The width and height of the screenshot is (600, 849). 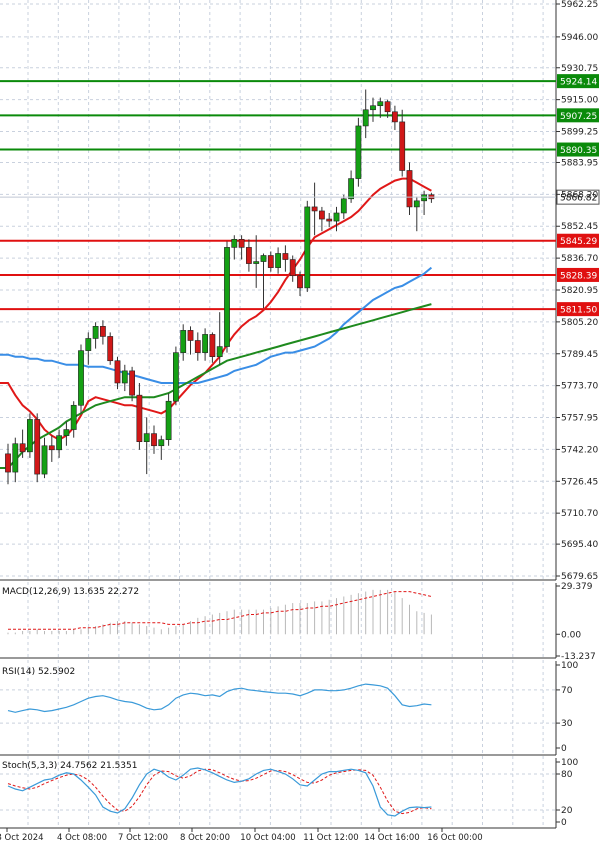 I want to click on stoch-y-tick-label: 100, so click(x=569, y=763).